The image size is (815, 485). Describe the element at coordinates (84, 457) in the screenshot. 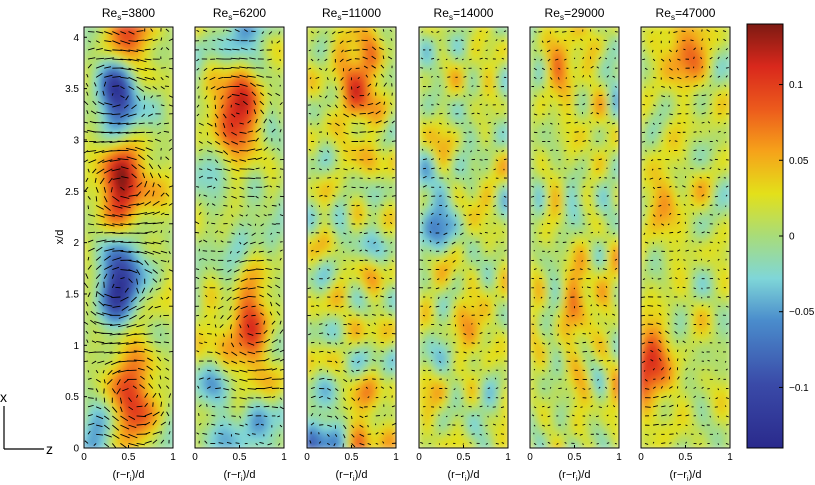

I see `x-tick-label: 0` at that location.